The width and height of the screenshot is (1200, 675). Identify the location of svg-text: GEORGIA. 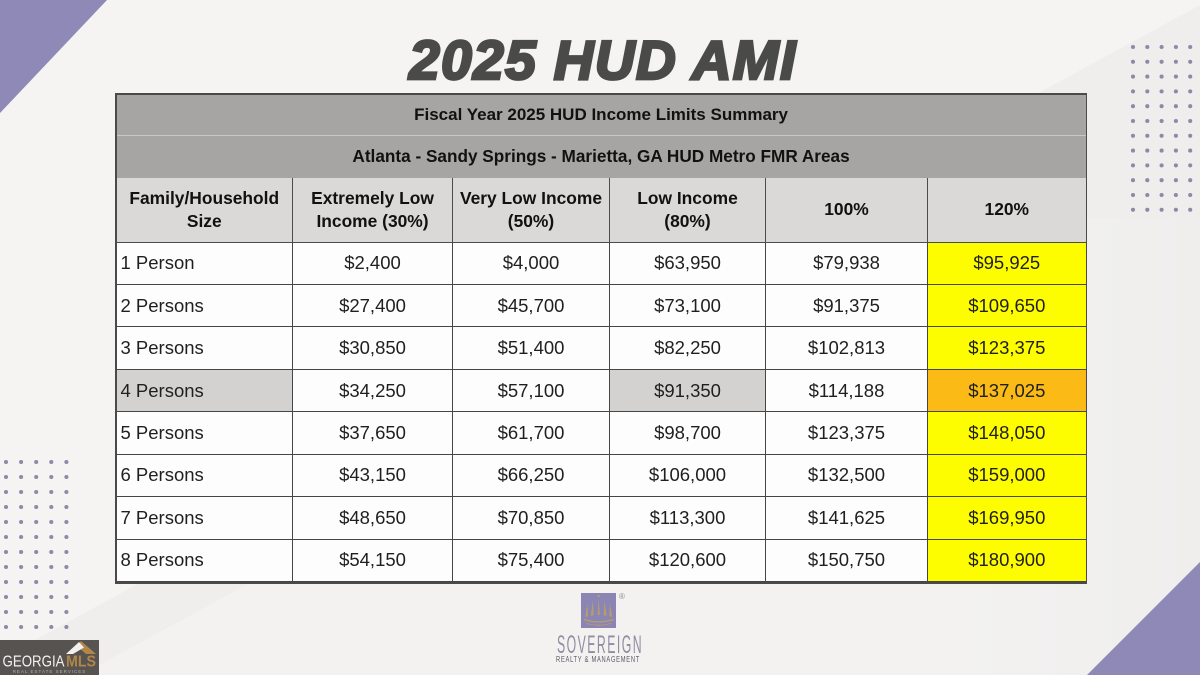
(34, 662).